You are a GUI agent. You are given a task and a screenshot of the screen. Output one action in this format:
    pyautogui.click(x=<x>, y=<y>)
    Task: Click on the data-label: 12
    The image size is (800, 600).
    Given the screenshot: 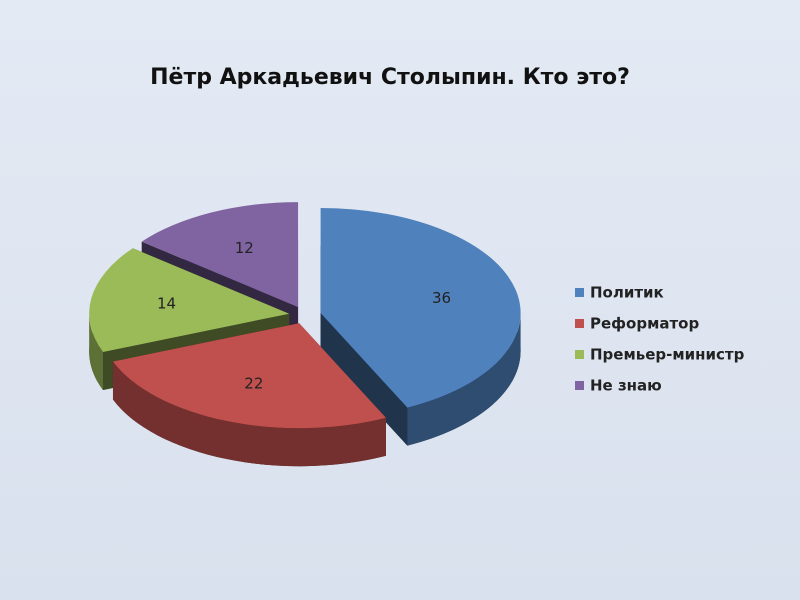 What is the action you would take?
    pyautogui.click(x=244, y=248)
    